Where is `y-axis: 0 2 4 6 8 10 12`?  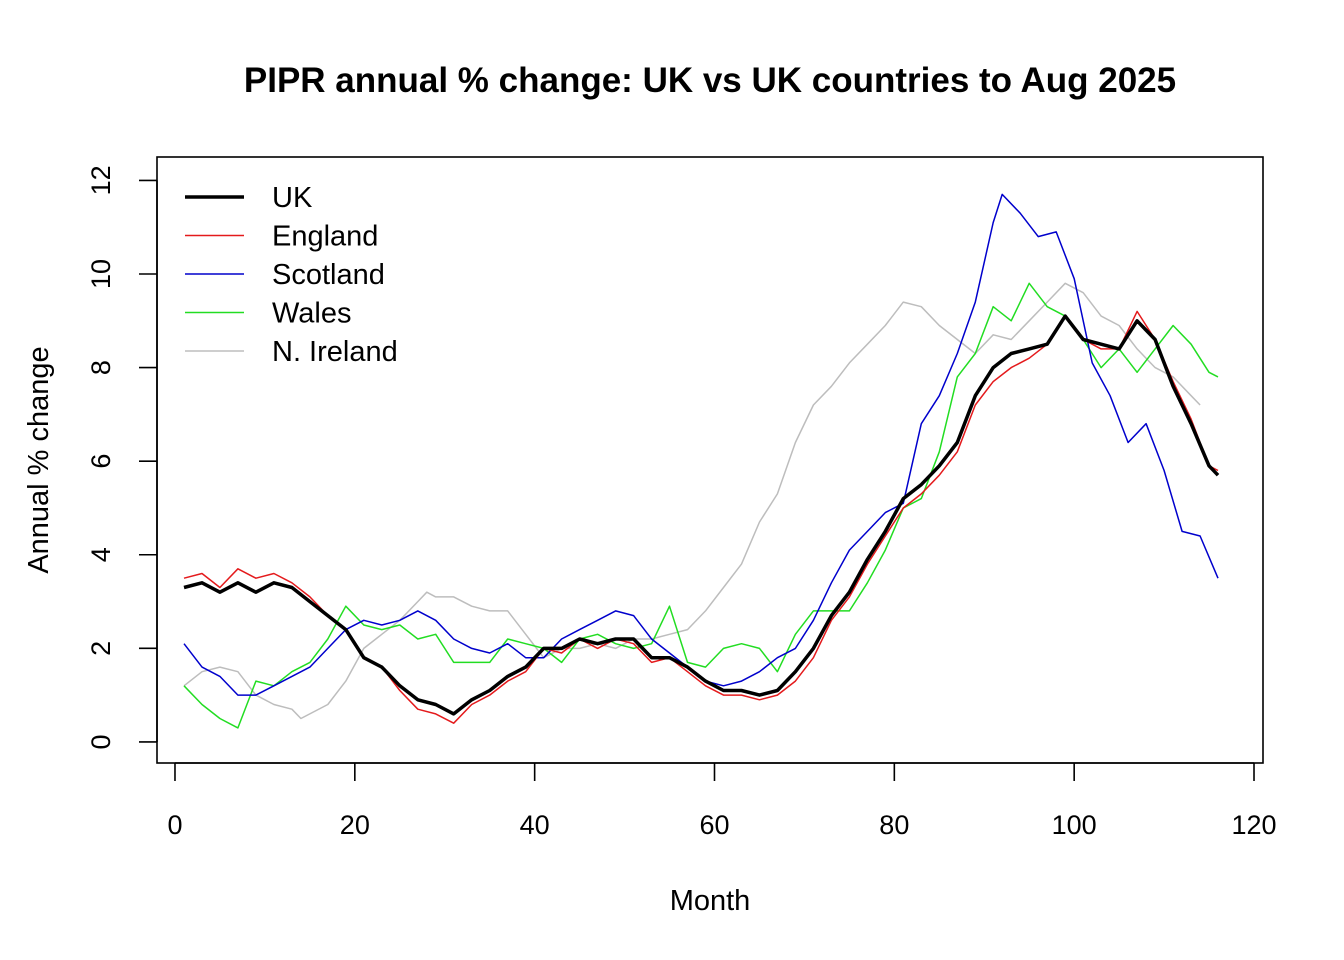
y-axis: 0 2 4 6 8 10 12 is located at coordinates (122, 457).